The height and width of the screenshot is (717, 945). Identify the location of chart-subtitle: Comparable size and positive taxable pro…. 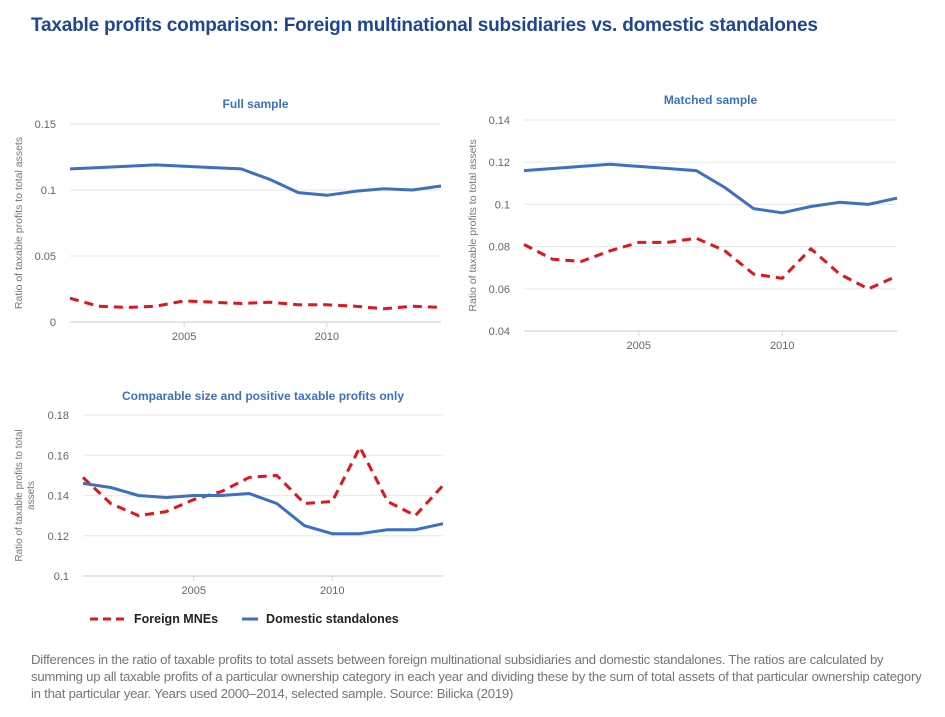
(263, 396).